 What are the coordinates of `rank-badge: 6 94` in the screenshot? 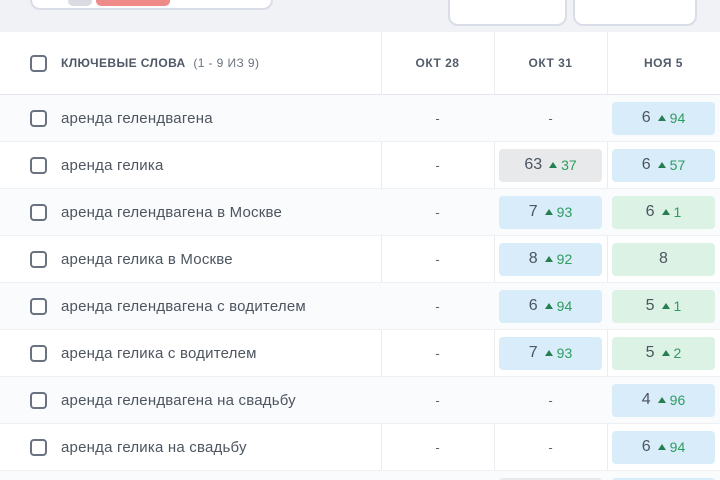 It's located at (663, 118).